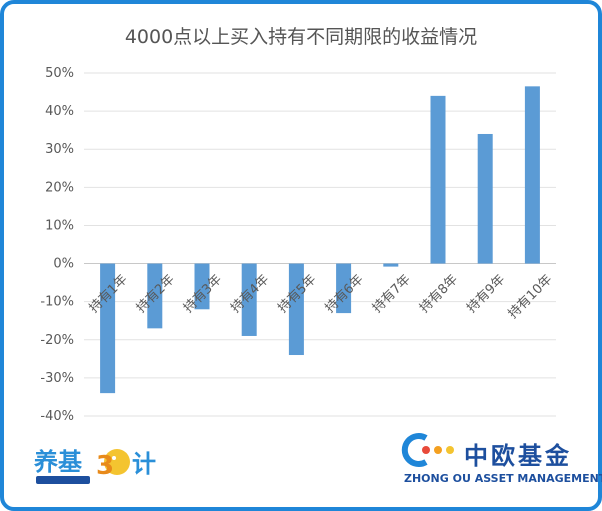 The height and width of the screenshot is (511, 602). What do you see at coordinates (392, 294) in the screenshot?
I see `x-tick-label: 持有7年` at bounding box center [392, 294].